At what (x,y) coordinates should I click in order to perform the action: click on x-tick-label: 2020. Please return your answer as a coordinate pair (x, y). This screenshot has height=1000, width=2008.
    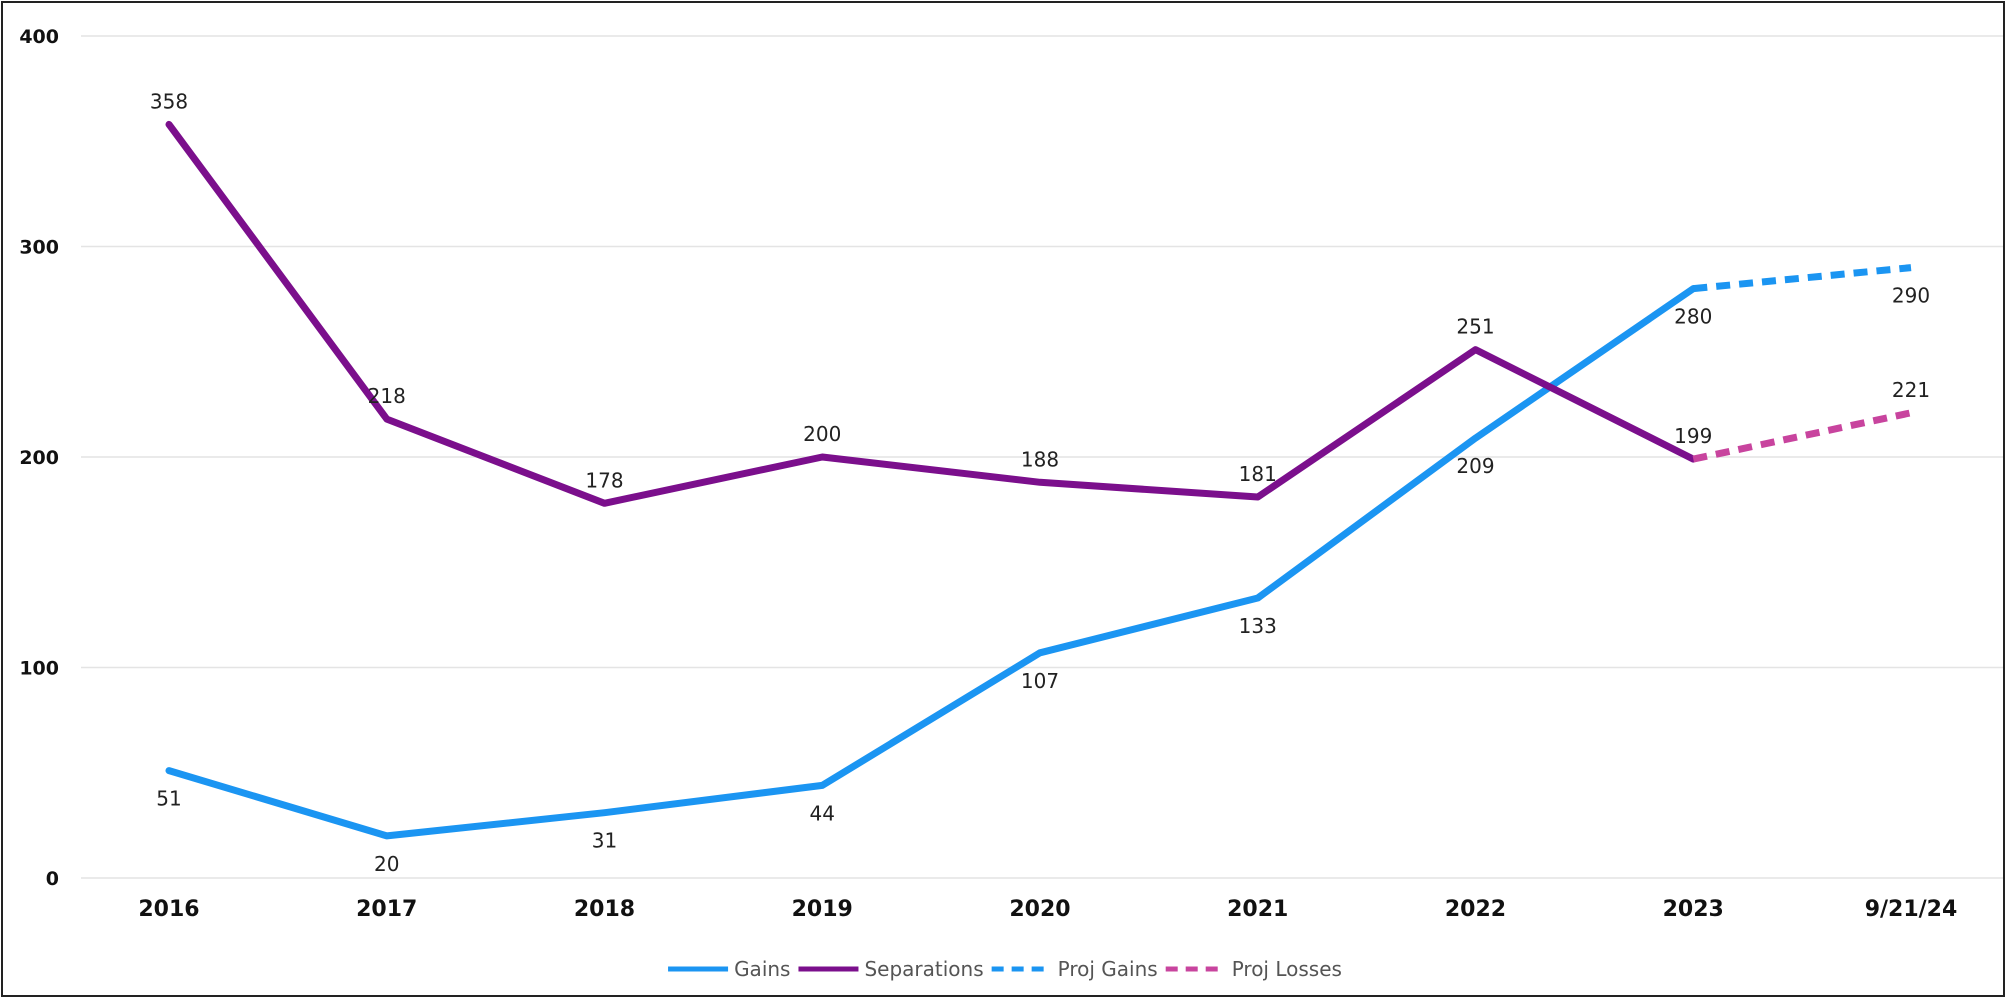
    Looking at the image, I should click on (1039, 909).